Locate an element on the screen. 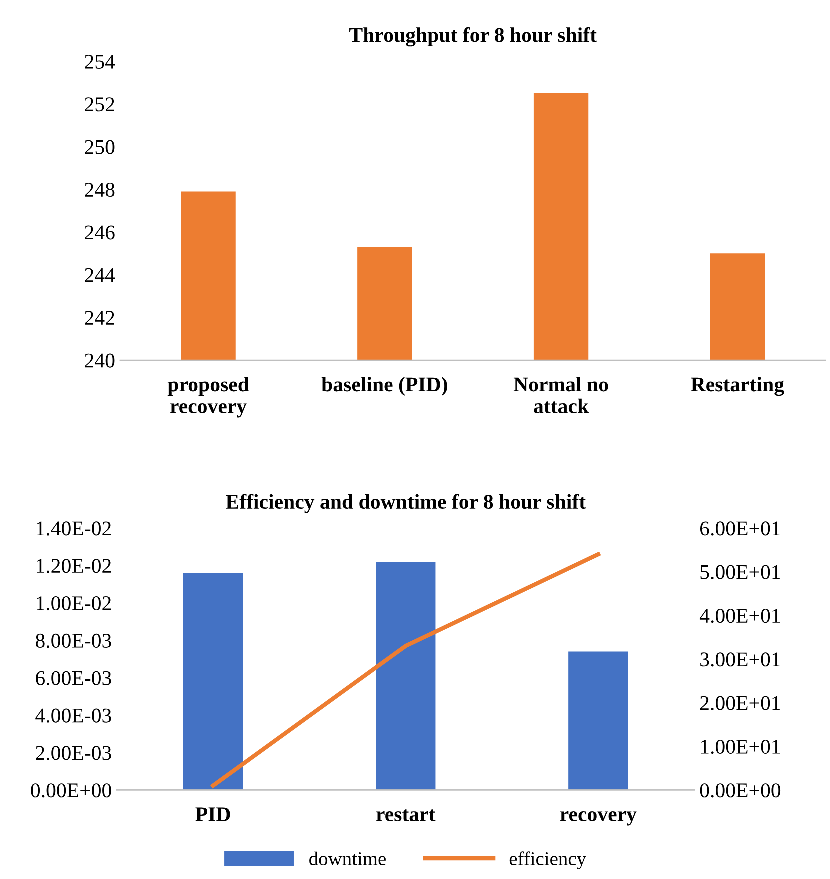  y-tick-label: 244 is located at coordinates (100, 275).